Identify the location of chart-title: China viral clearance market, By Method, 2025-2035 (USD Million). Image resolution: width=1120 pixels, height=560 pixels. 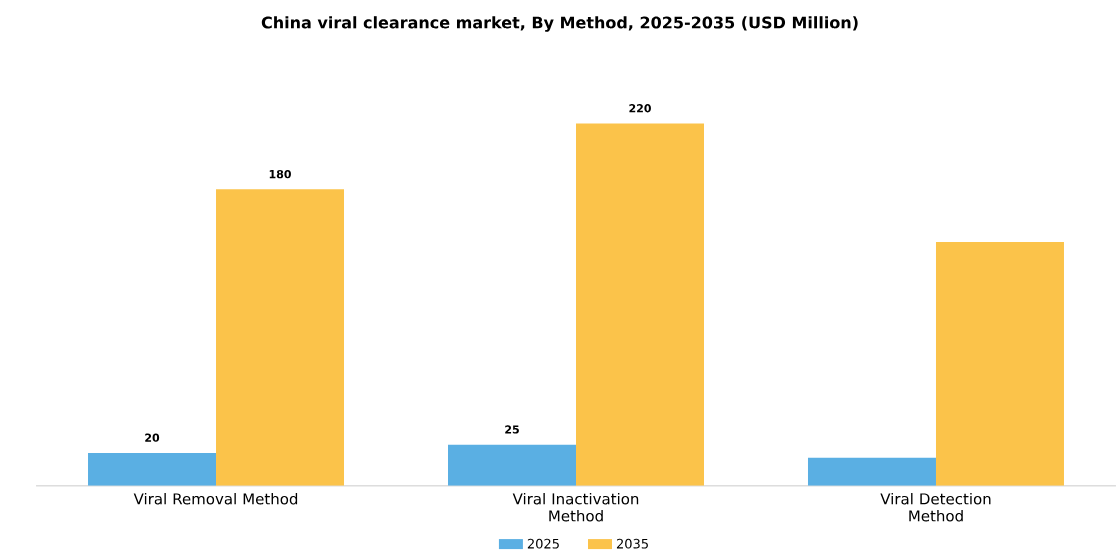
(559, 24).